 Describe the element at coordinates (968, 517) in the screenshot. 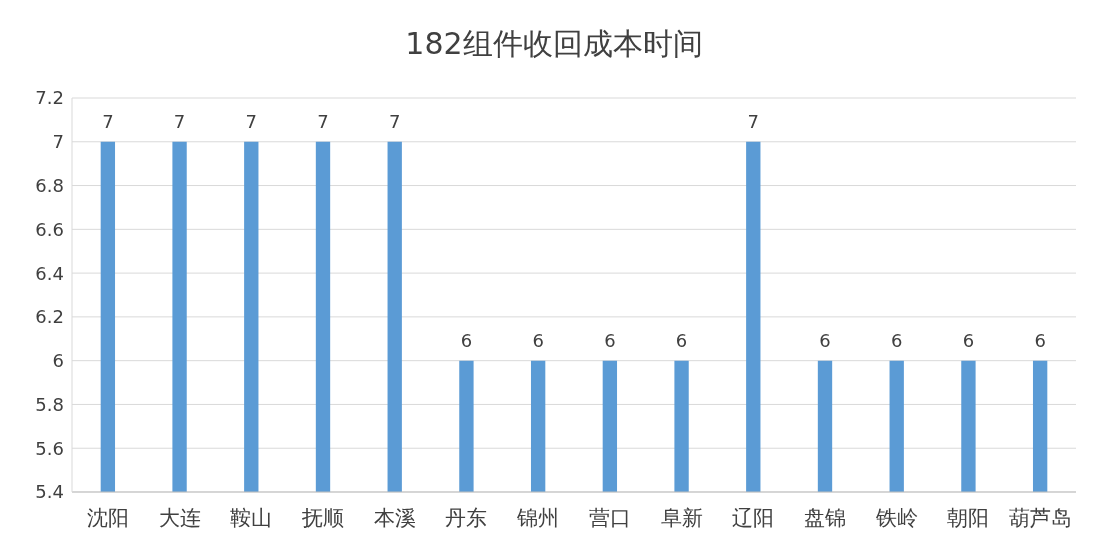

I see `x-tick-label: 朝阳` at that location.